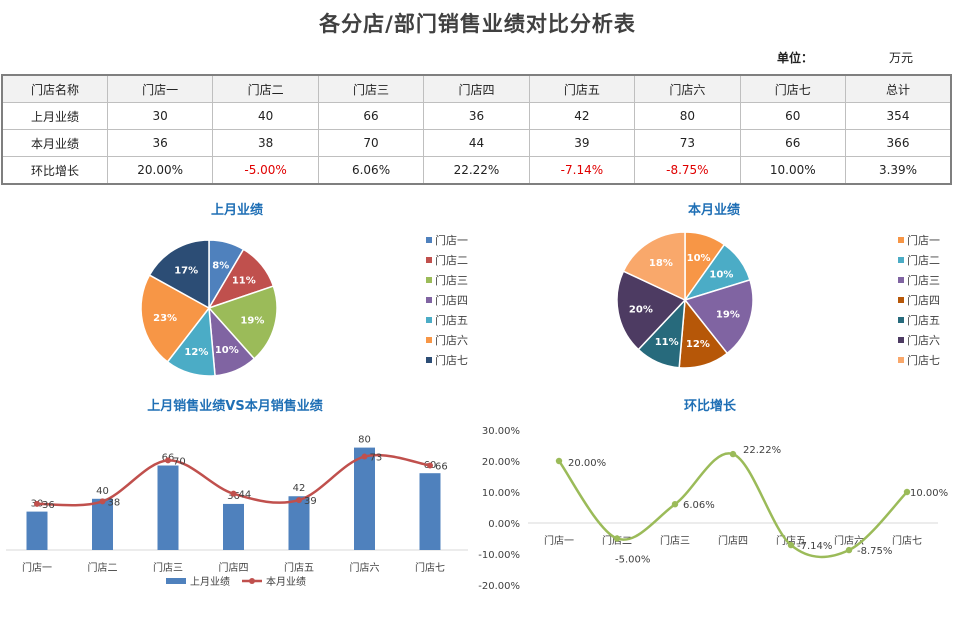  Describe the element at coordinates (667, 342) in the screenshot. I see `pie2-slice-label: 11%` at that location.